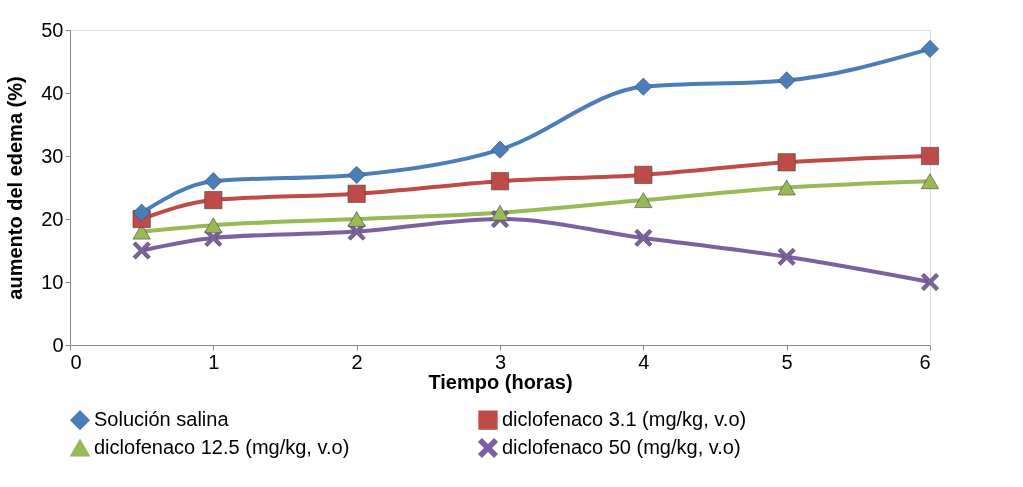 Image resolution: width=1023 pixels, height=487 pixels. Describe the element at coordinates (222, 447) in the screenshot. I see `legend-label: diclofenaco 12.5 (mg/kg, v.o)` at that location.